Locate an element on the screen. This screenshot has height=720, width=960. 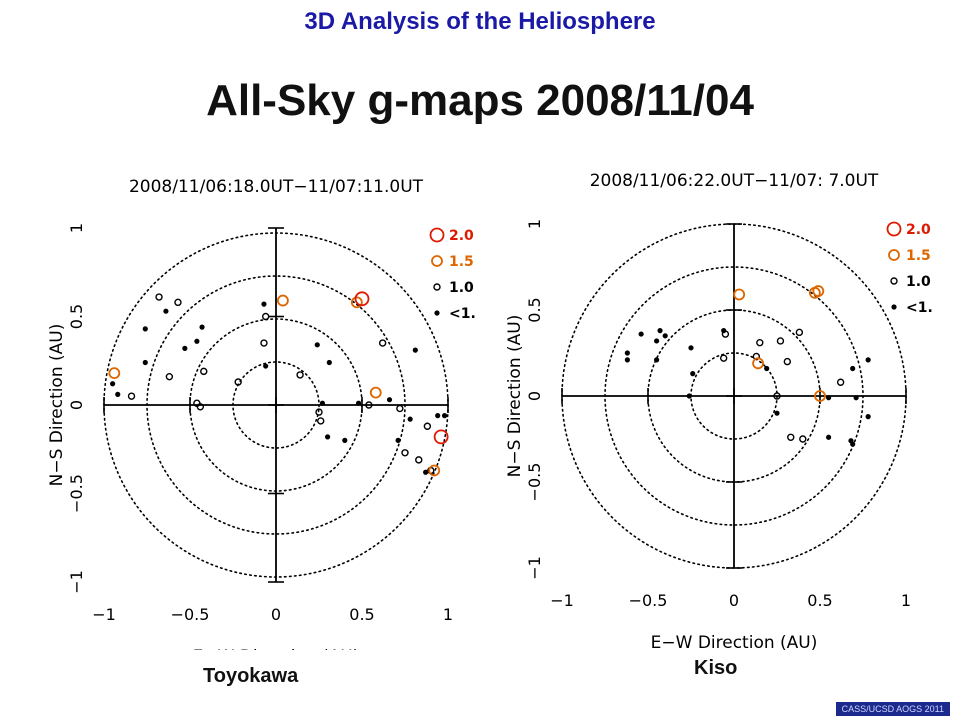
legend-label: 1.0 is located at coordinates (461, 288).